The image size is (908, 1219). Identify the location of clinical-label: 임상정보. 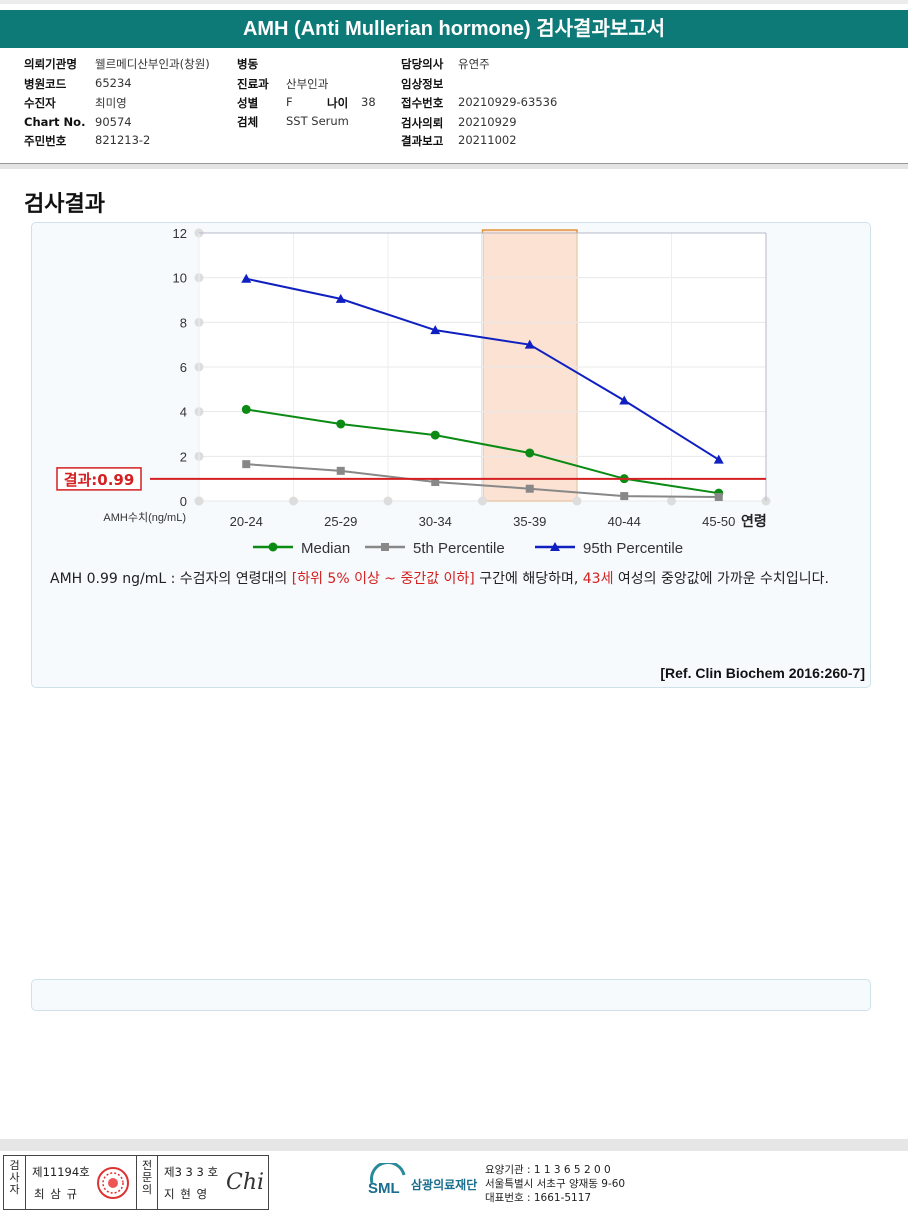
(422, 84).